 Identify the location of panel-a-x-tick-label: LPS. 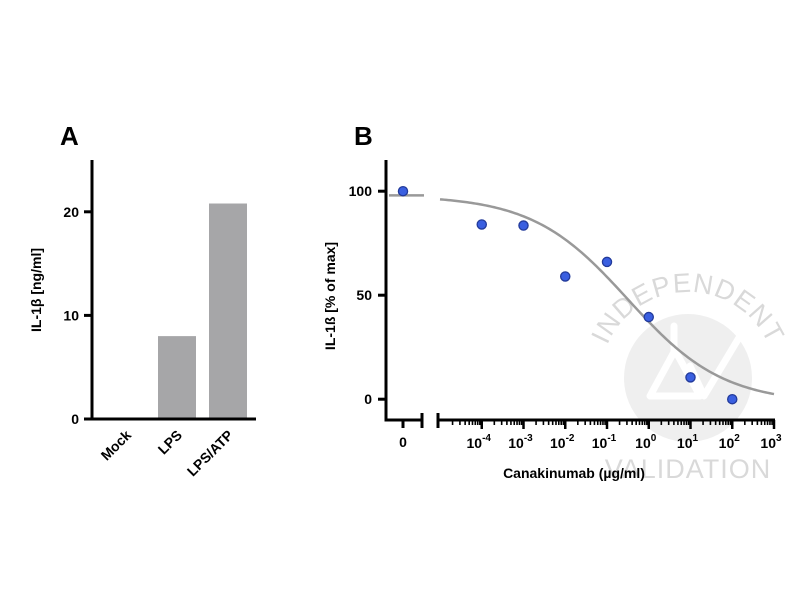
(170, 442).